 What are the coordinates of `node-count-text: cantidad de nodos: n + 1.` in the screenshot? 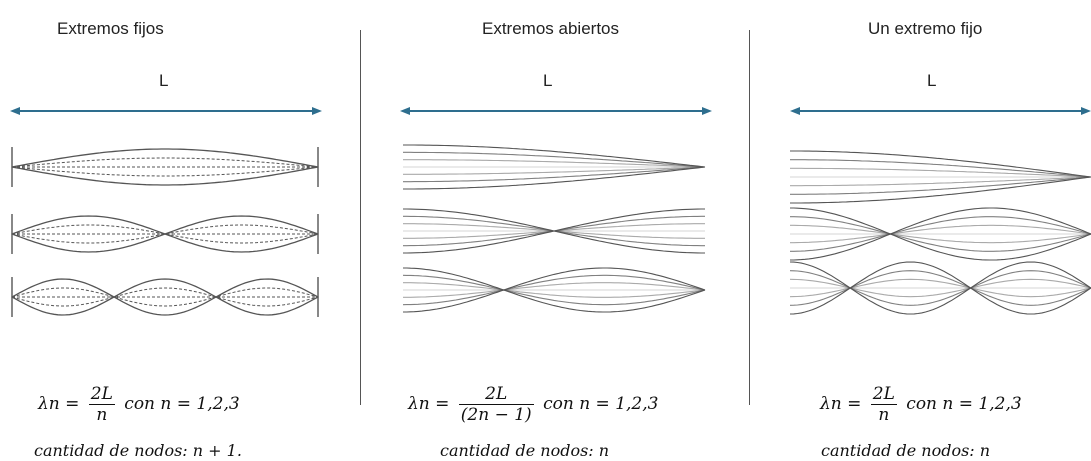 It's located at (138, 450).